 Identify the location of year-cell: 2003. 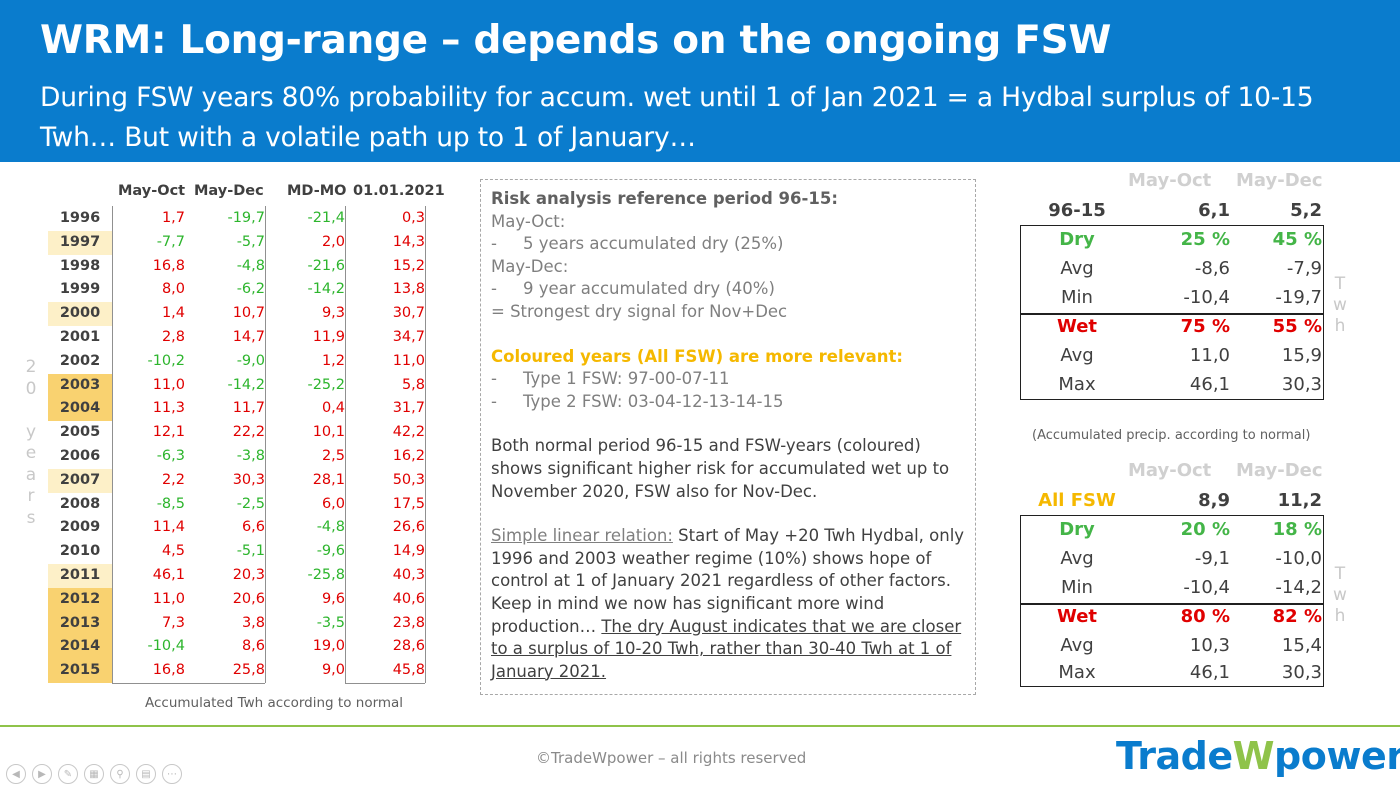
(80, 385).